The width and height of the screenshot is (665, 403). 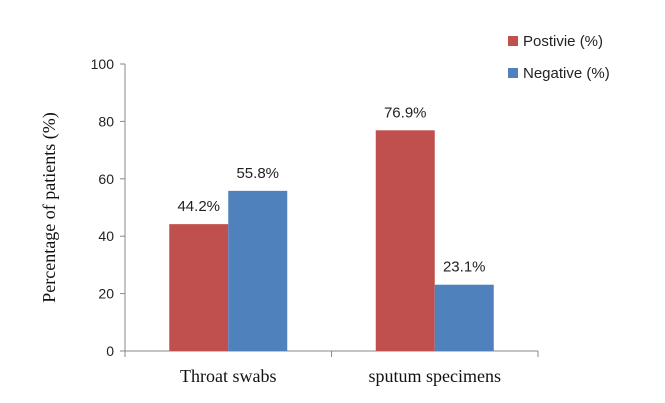 What do you see at coordinates (228, 376) in the screenshot?
I see `x-category-label: Throat swabs` at bounding box center [228, 376].